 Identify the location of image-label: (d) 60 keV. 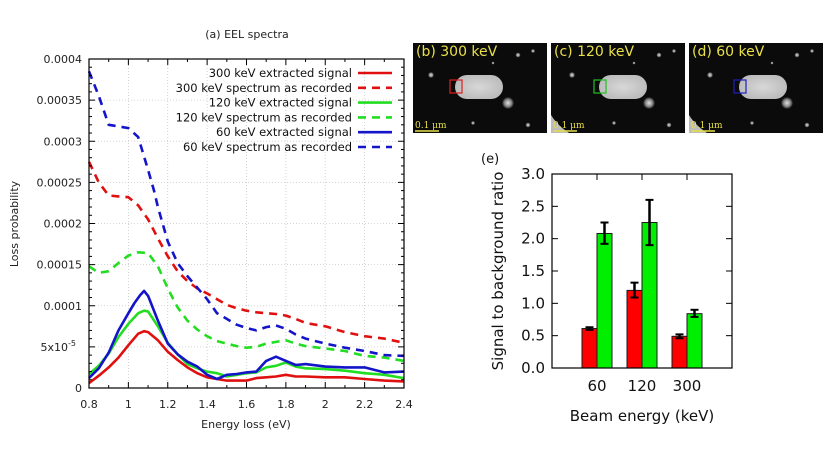
(728, 52).